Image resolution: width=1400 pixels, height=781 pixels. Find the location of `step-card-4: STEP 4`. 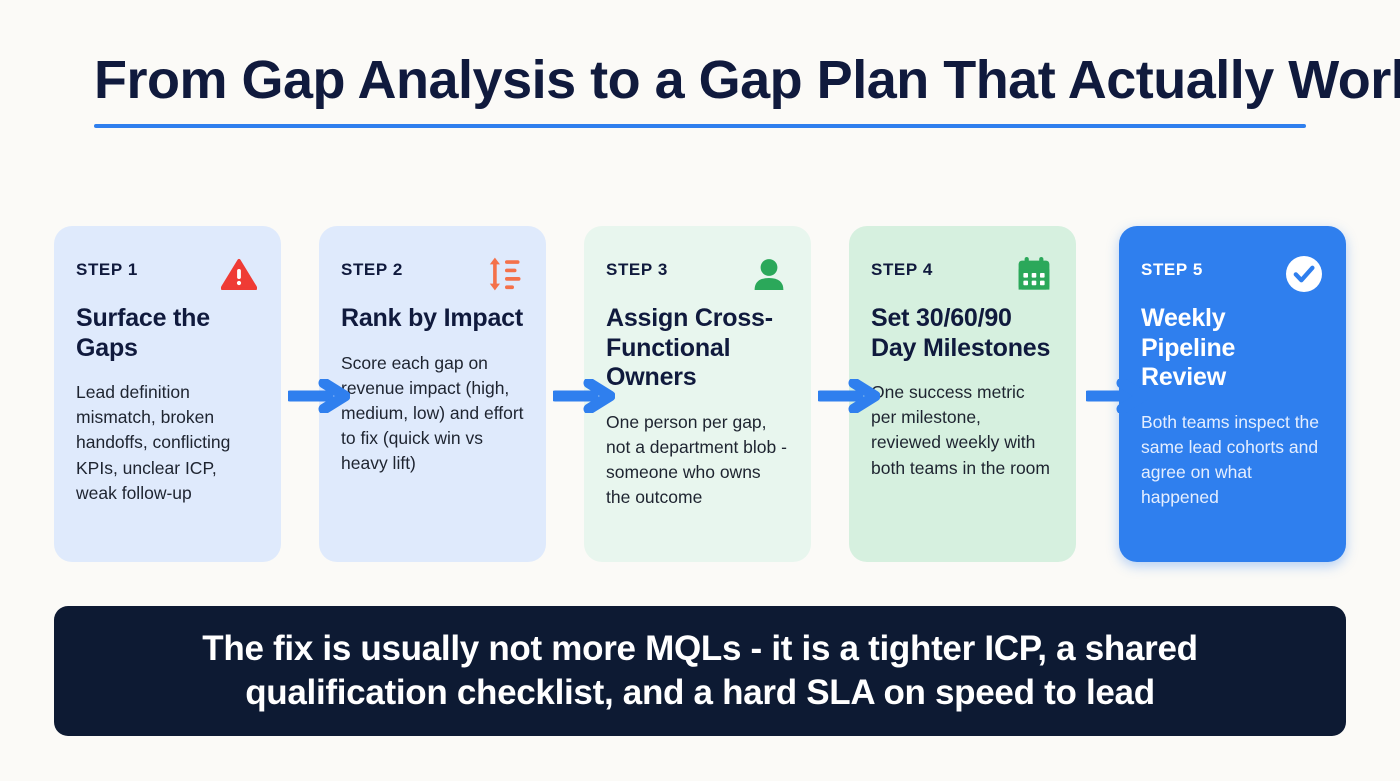

step-card-4: STEP 4 is located at coordinates (962, 394).